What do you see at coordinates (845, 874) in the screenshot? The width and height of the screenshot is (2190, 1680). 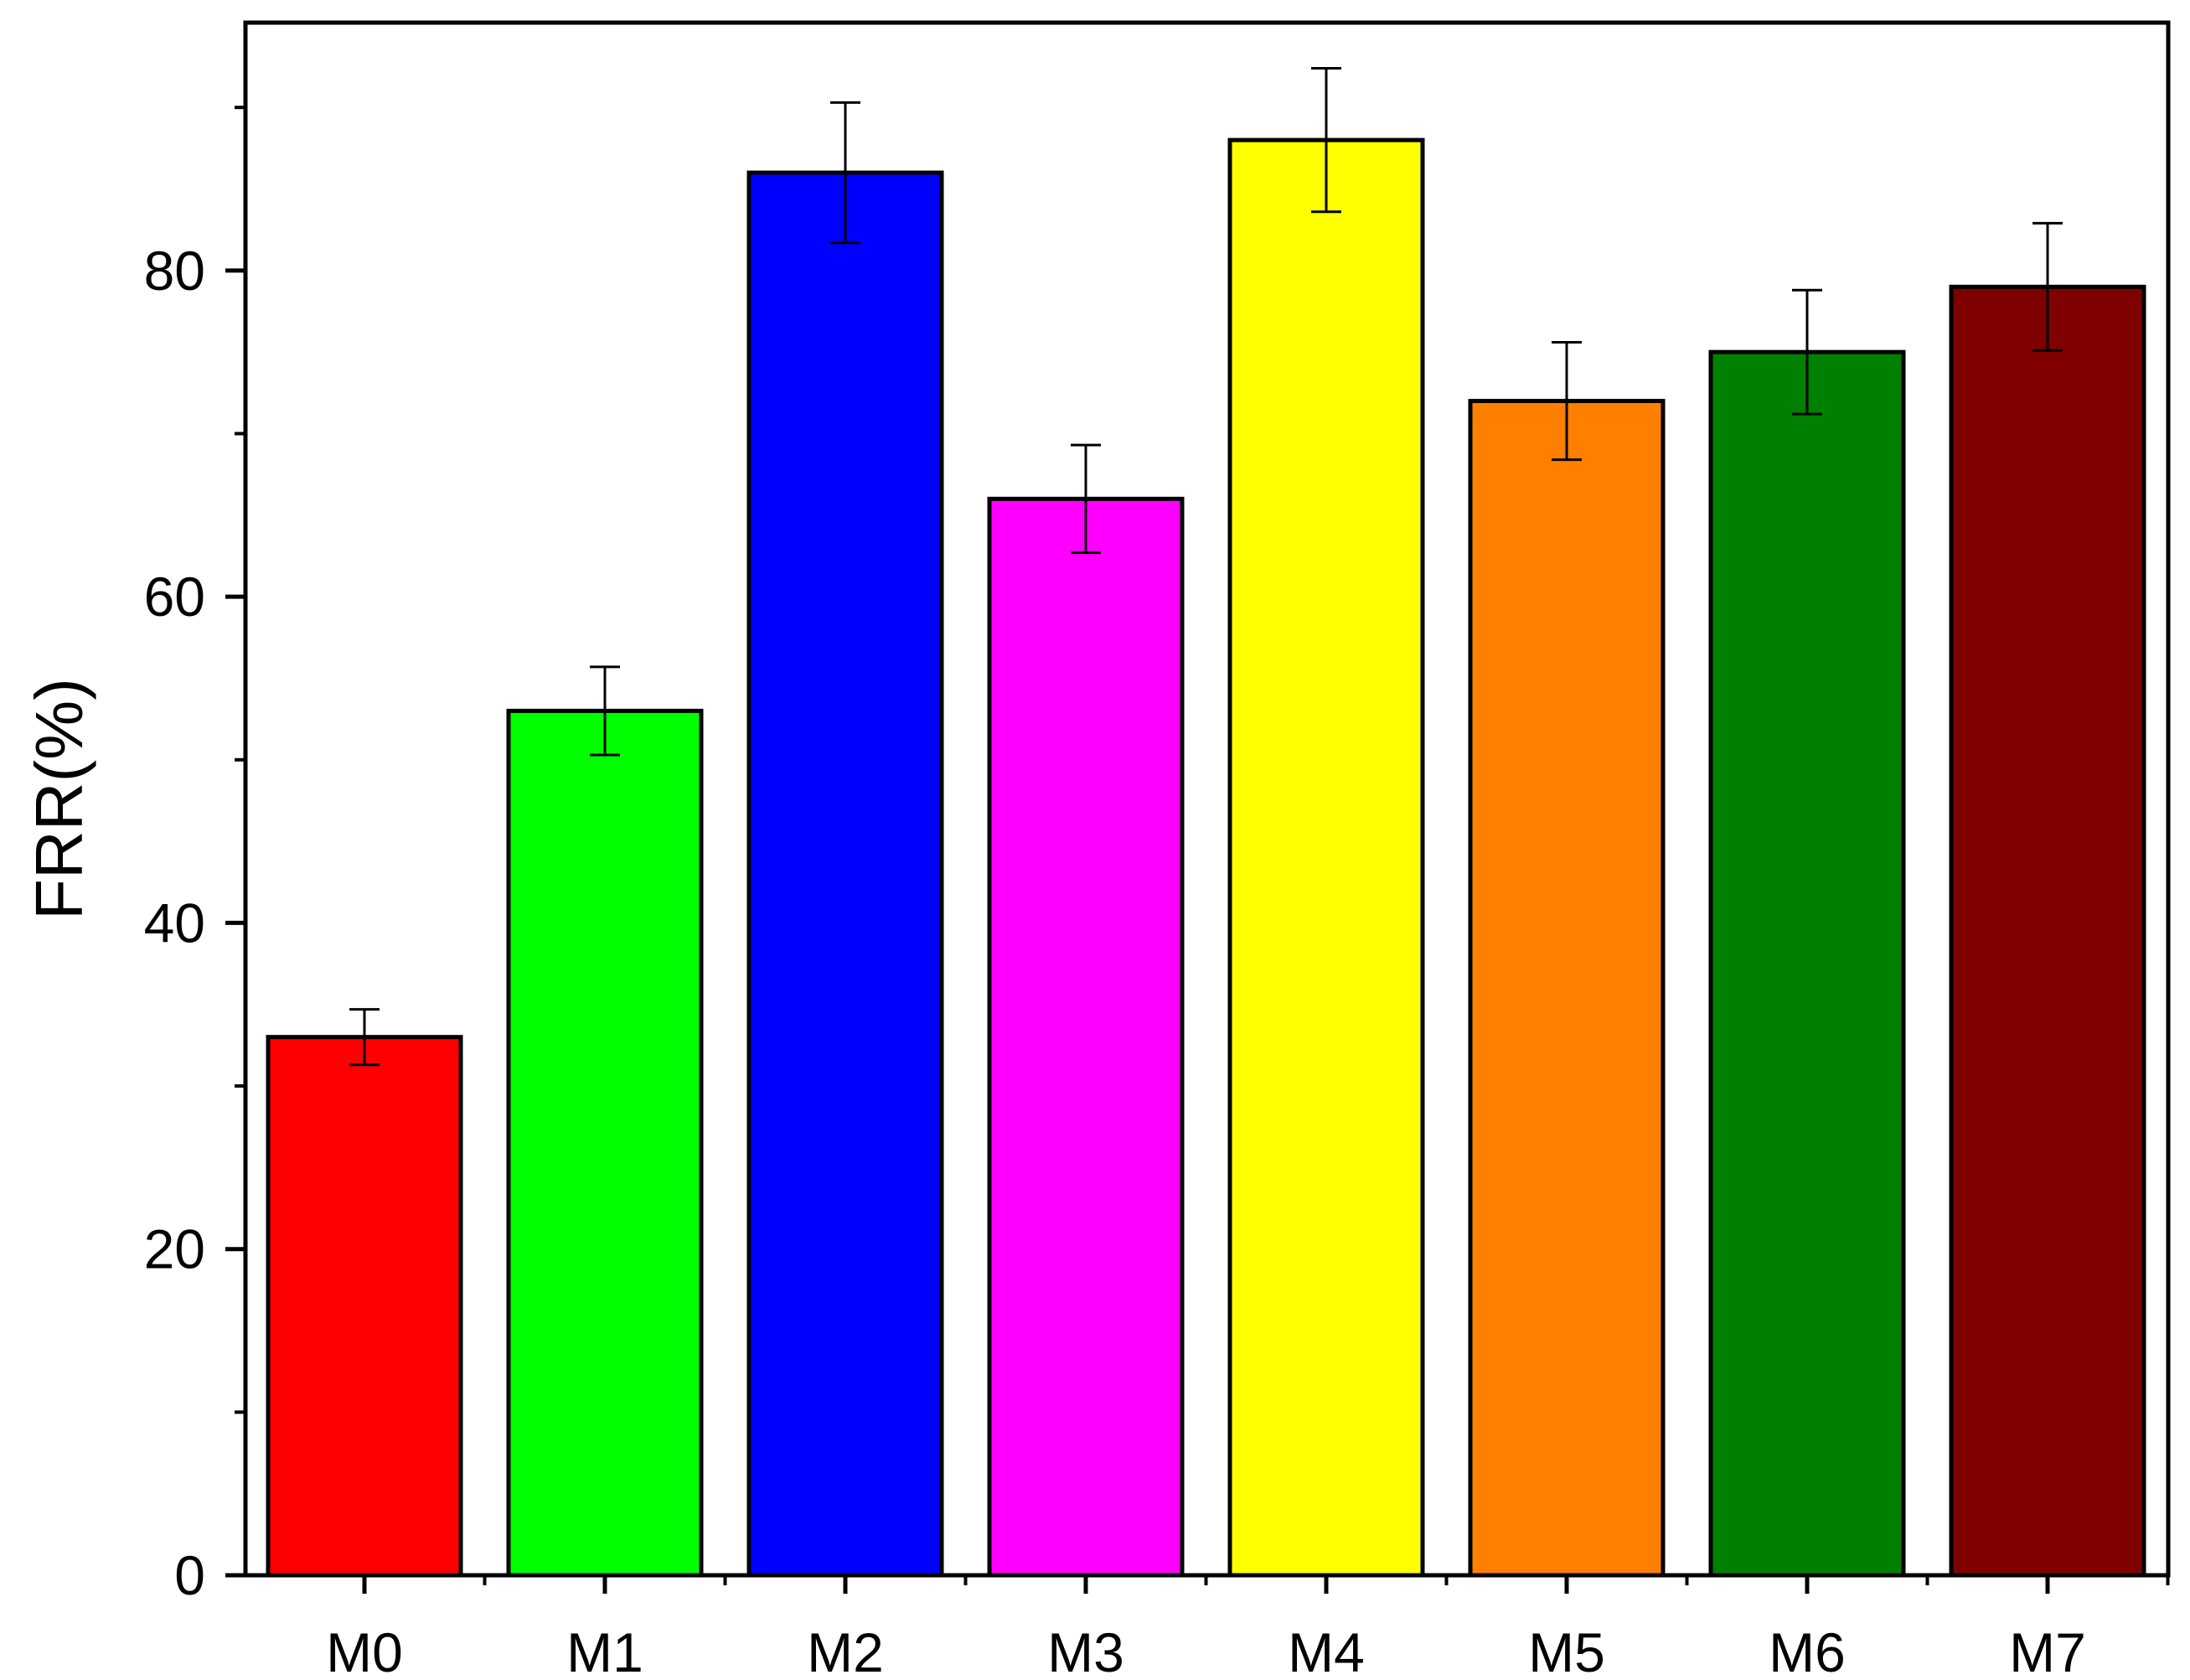 I see `bar-m2` at bounding box center [845, 874].